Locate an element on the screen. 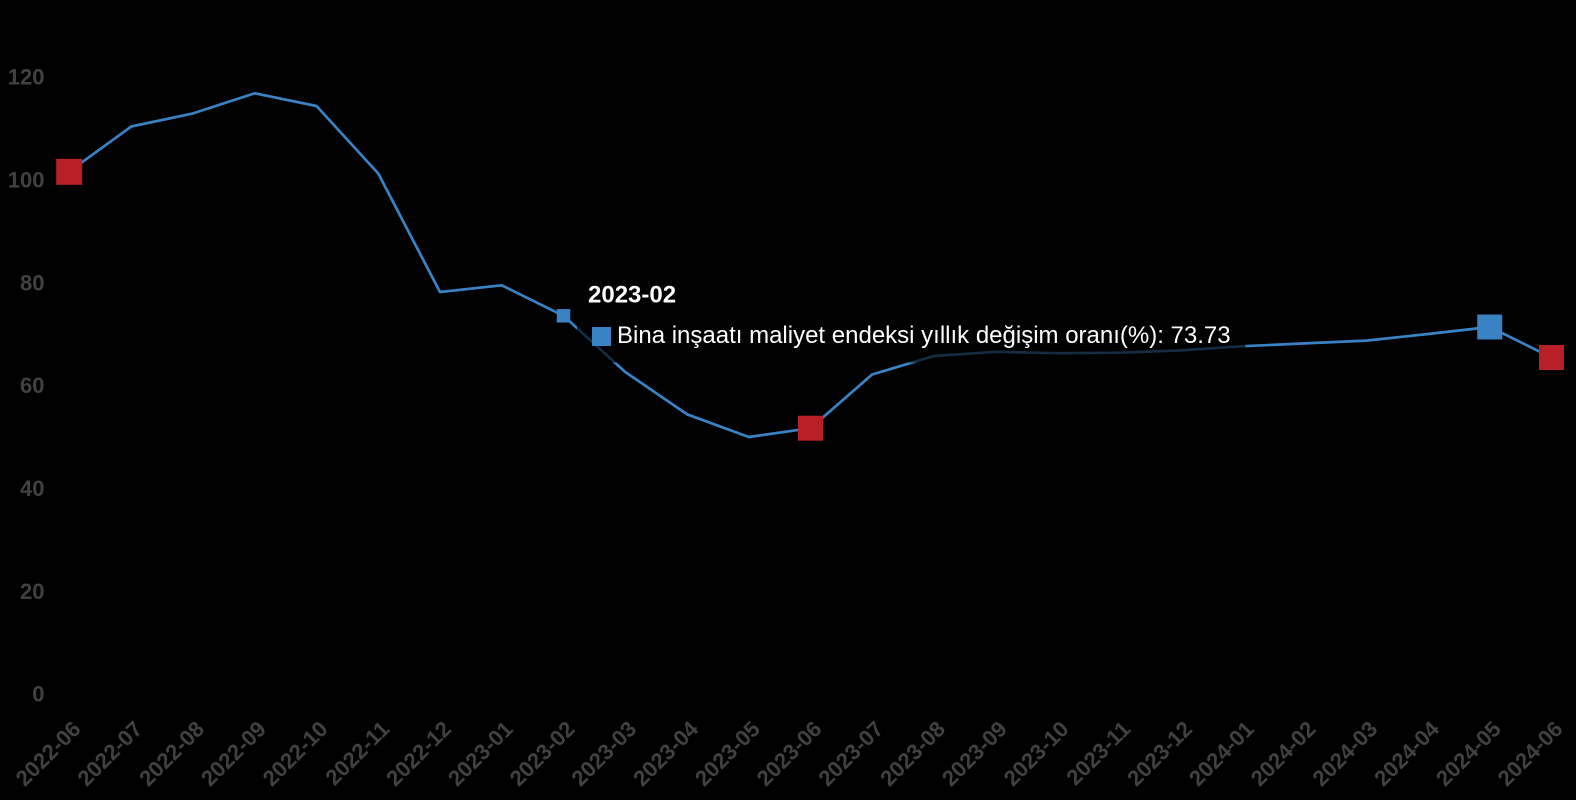 This screenshot has height=800, width=1576. svg-text: 2023-09 is located at coordinates (974, 753).